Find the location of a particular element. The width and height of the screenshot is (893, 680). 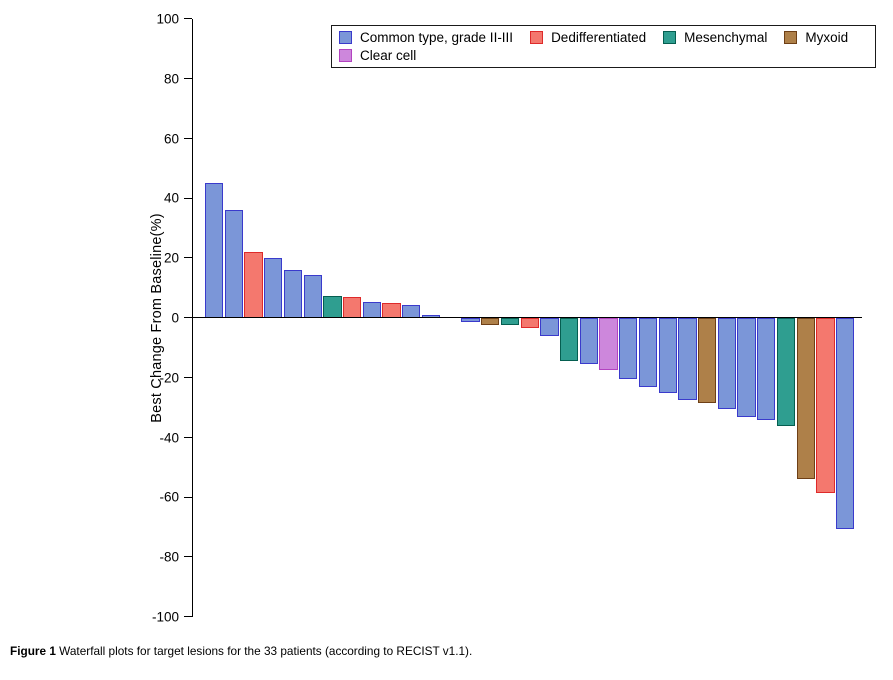

zero-baseline is located at coordinates (527, 317).